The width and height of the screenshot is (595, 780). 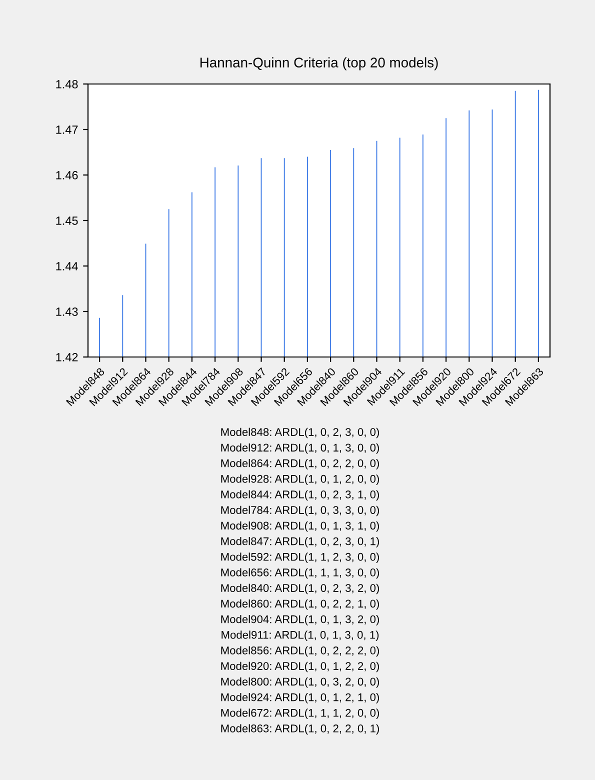 What do you see at coordinates (300, 620) in the screenshot?
I see `text: Model904: ARDL(1, 0, 1, 3, 2, 0)` at bounding box center [300, 620].